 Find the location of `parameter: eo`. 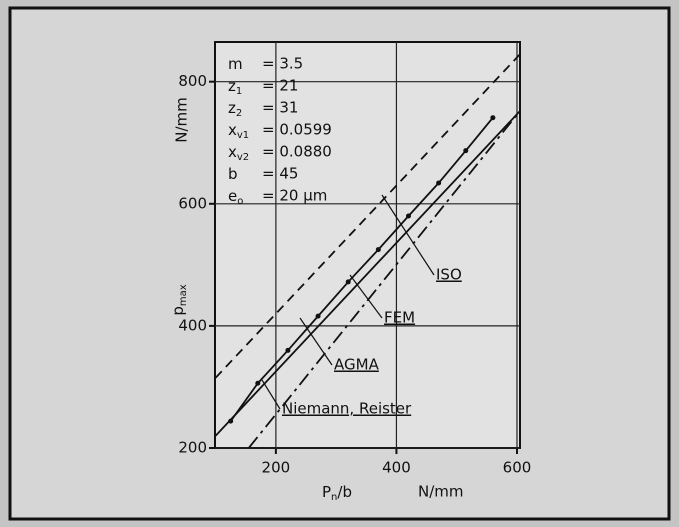

parameter: eo is located at coordinates (235, 197).